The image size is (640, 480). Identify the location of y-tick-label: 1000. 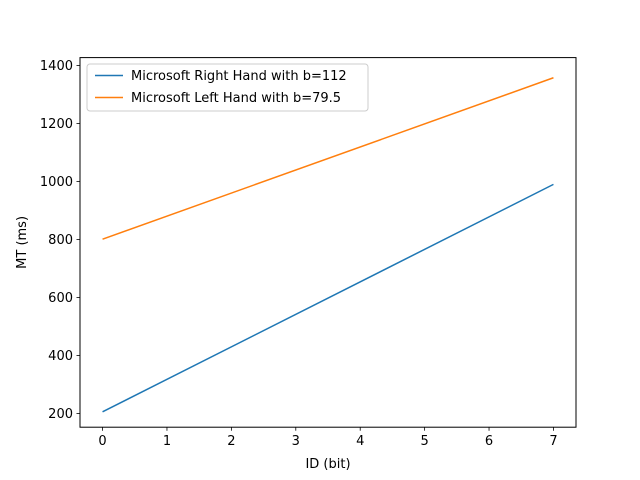
(56, 182).